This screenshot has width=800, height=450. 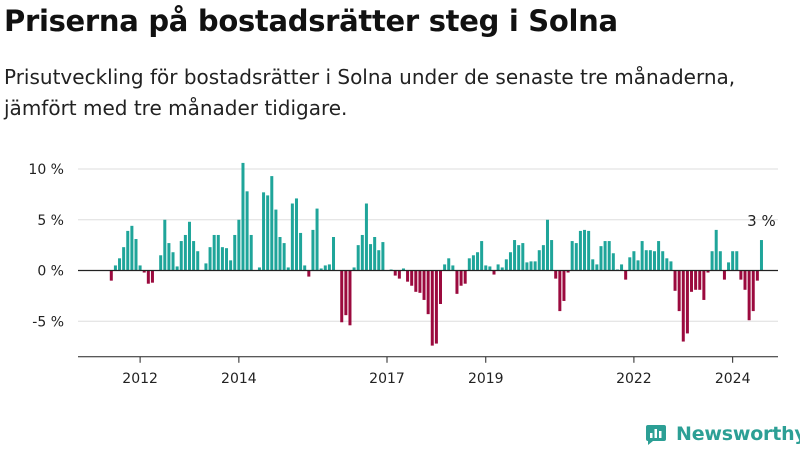 What do you see at coordinates (486, 379) in the screenshot?
I see `x-tick-label: 2019` at bounding box center [486, 379].